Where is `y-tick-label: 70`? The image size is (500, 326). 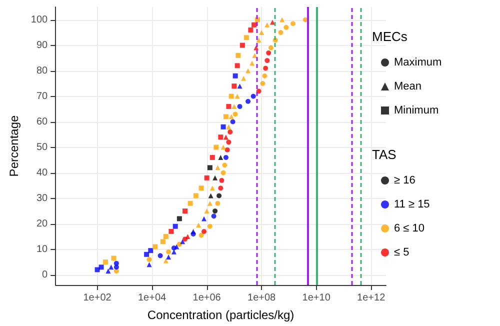
y-tick-label: 70 is located at coordinates (42, 96).